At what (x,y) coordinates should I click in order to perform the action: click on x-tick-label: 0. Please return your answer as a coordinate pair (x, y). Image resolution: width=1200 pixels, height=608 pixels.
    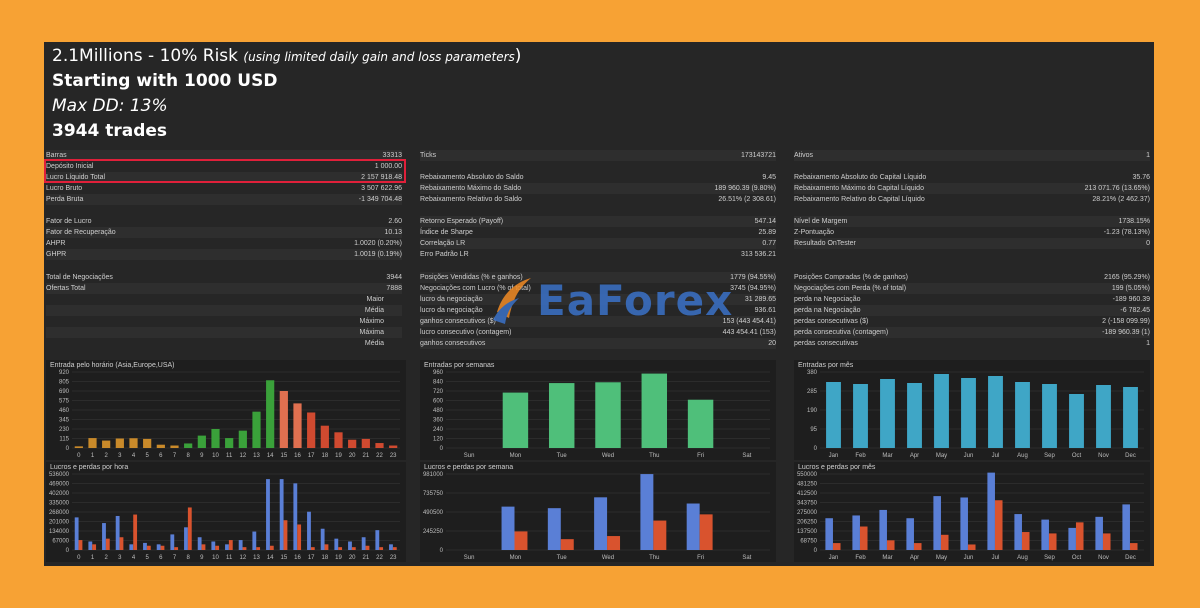
    Looking at the image, I should click on (79, 558).